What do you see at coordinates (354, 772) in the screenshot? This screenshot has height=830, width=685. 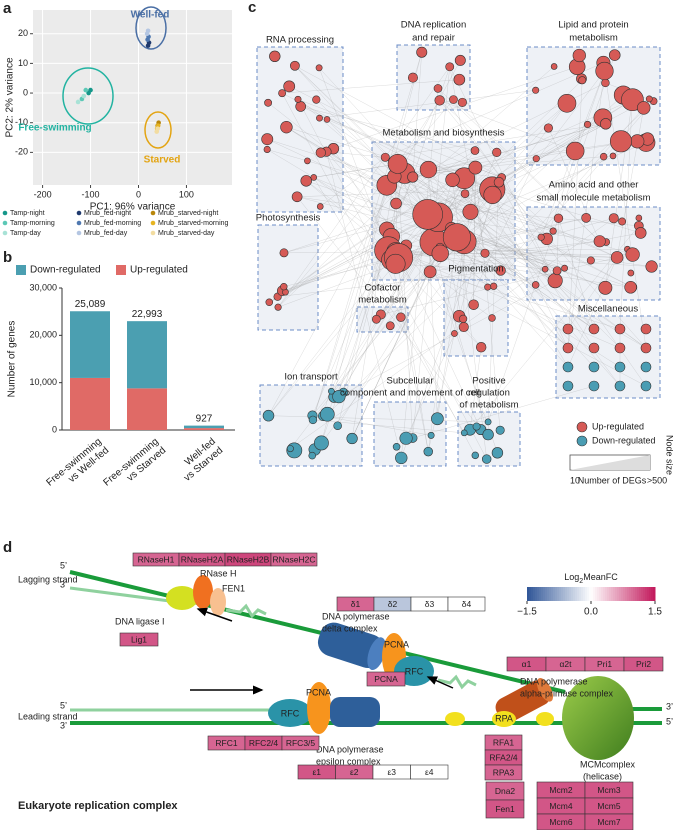 I see `gene-label: ε2` at bounding box center [354, 772].